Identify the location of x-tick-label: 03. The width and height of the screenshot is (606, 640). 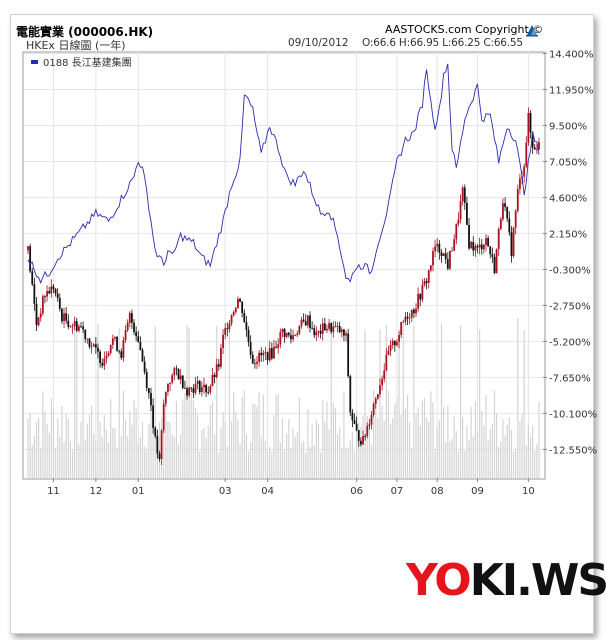
(225, 491).